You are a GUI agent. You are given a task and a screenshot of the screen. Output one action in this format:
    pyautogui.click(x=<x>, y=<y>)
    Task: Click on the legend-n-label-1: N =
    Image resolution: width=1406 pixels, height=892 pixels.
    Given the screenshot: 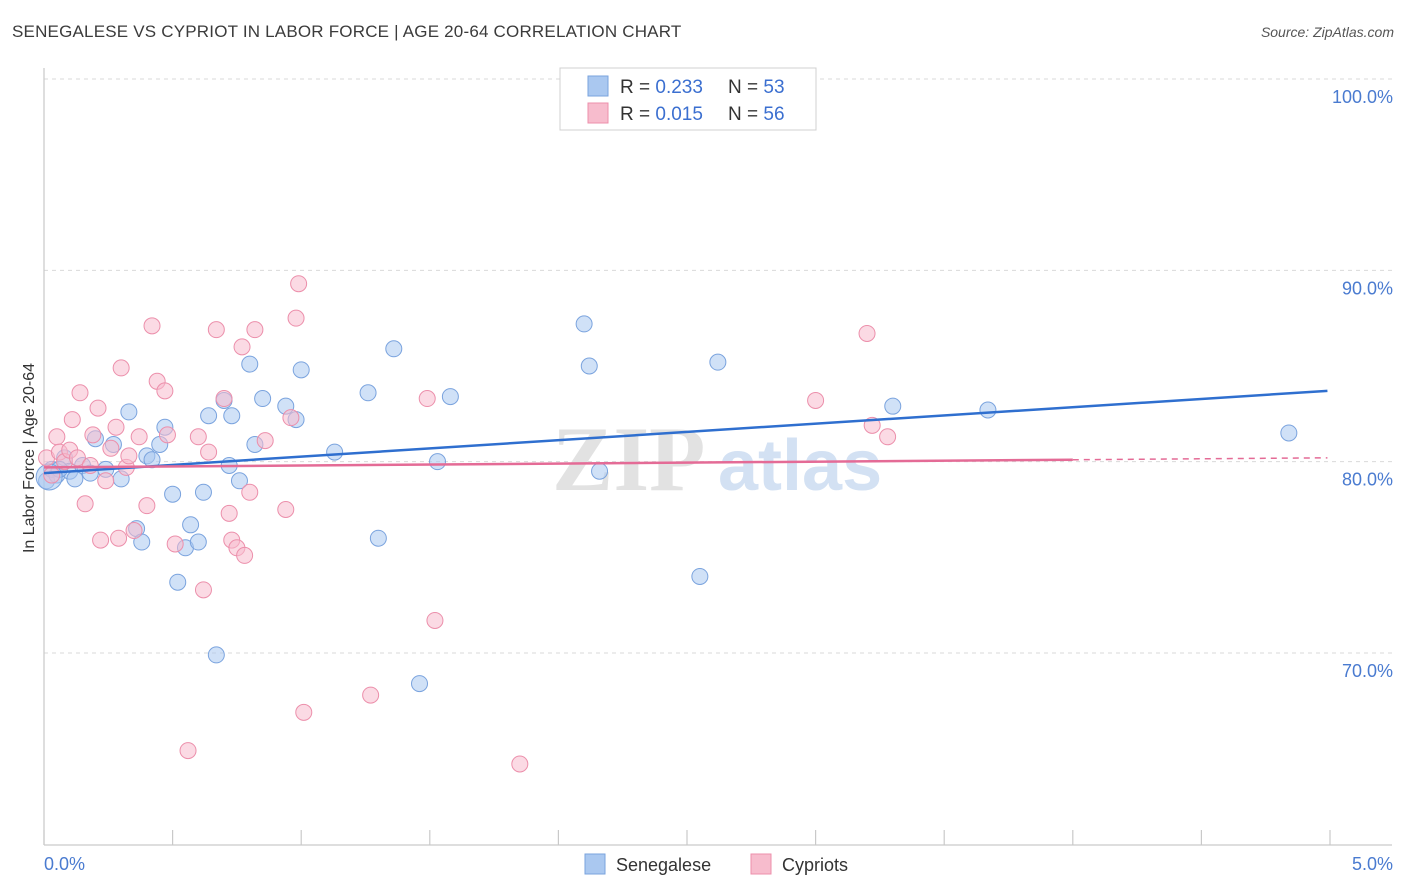 What is the action you would take?
    pyautogui.click(x=745, y=114)
    